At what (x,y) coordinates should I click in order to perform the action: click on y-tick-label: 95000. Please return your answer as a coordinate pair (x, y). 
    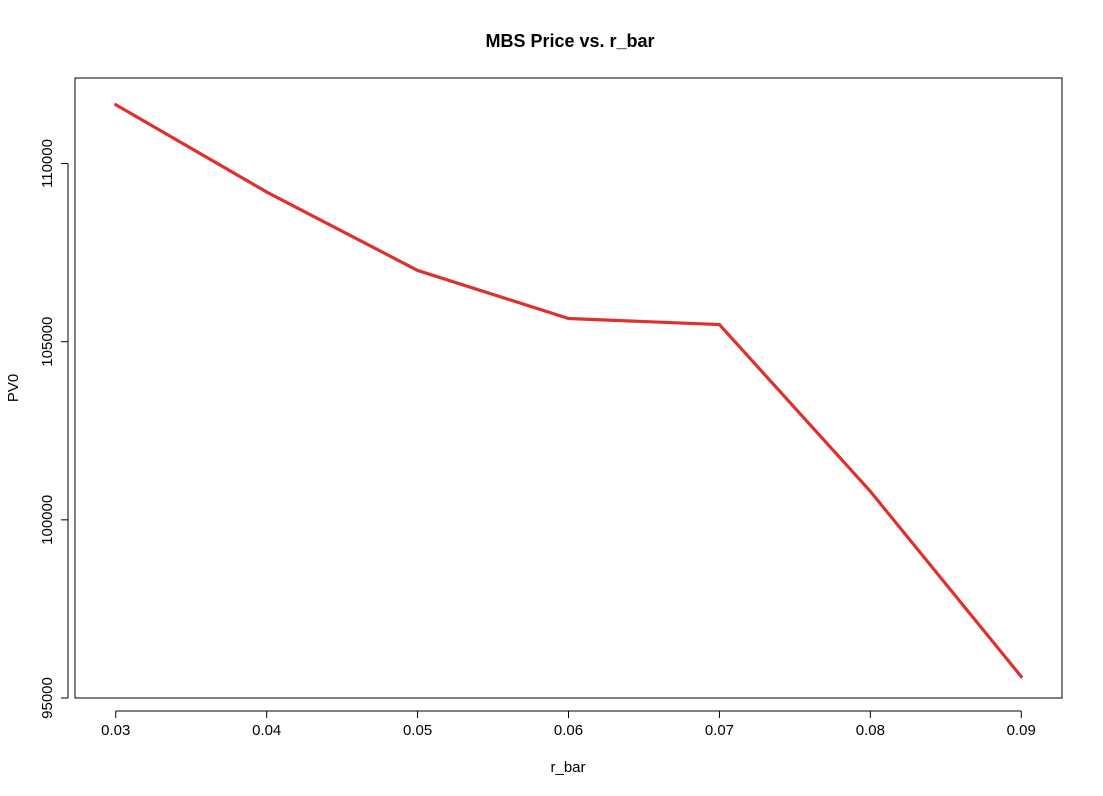
    Looking at the image, I should click on (47, 698).